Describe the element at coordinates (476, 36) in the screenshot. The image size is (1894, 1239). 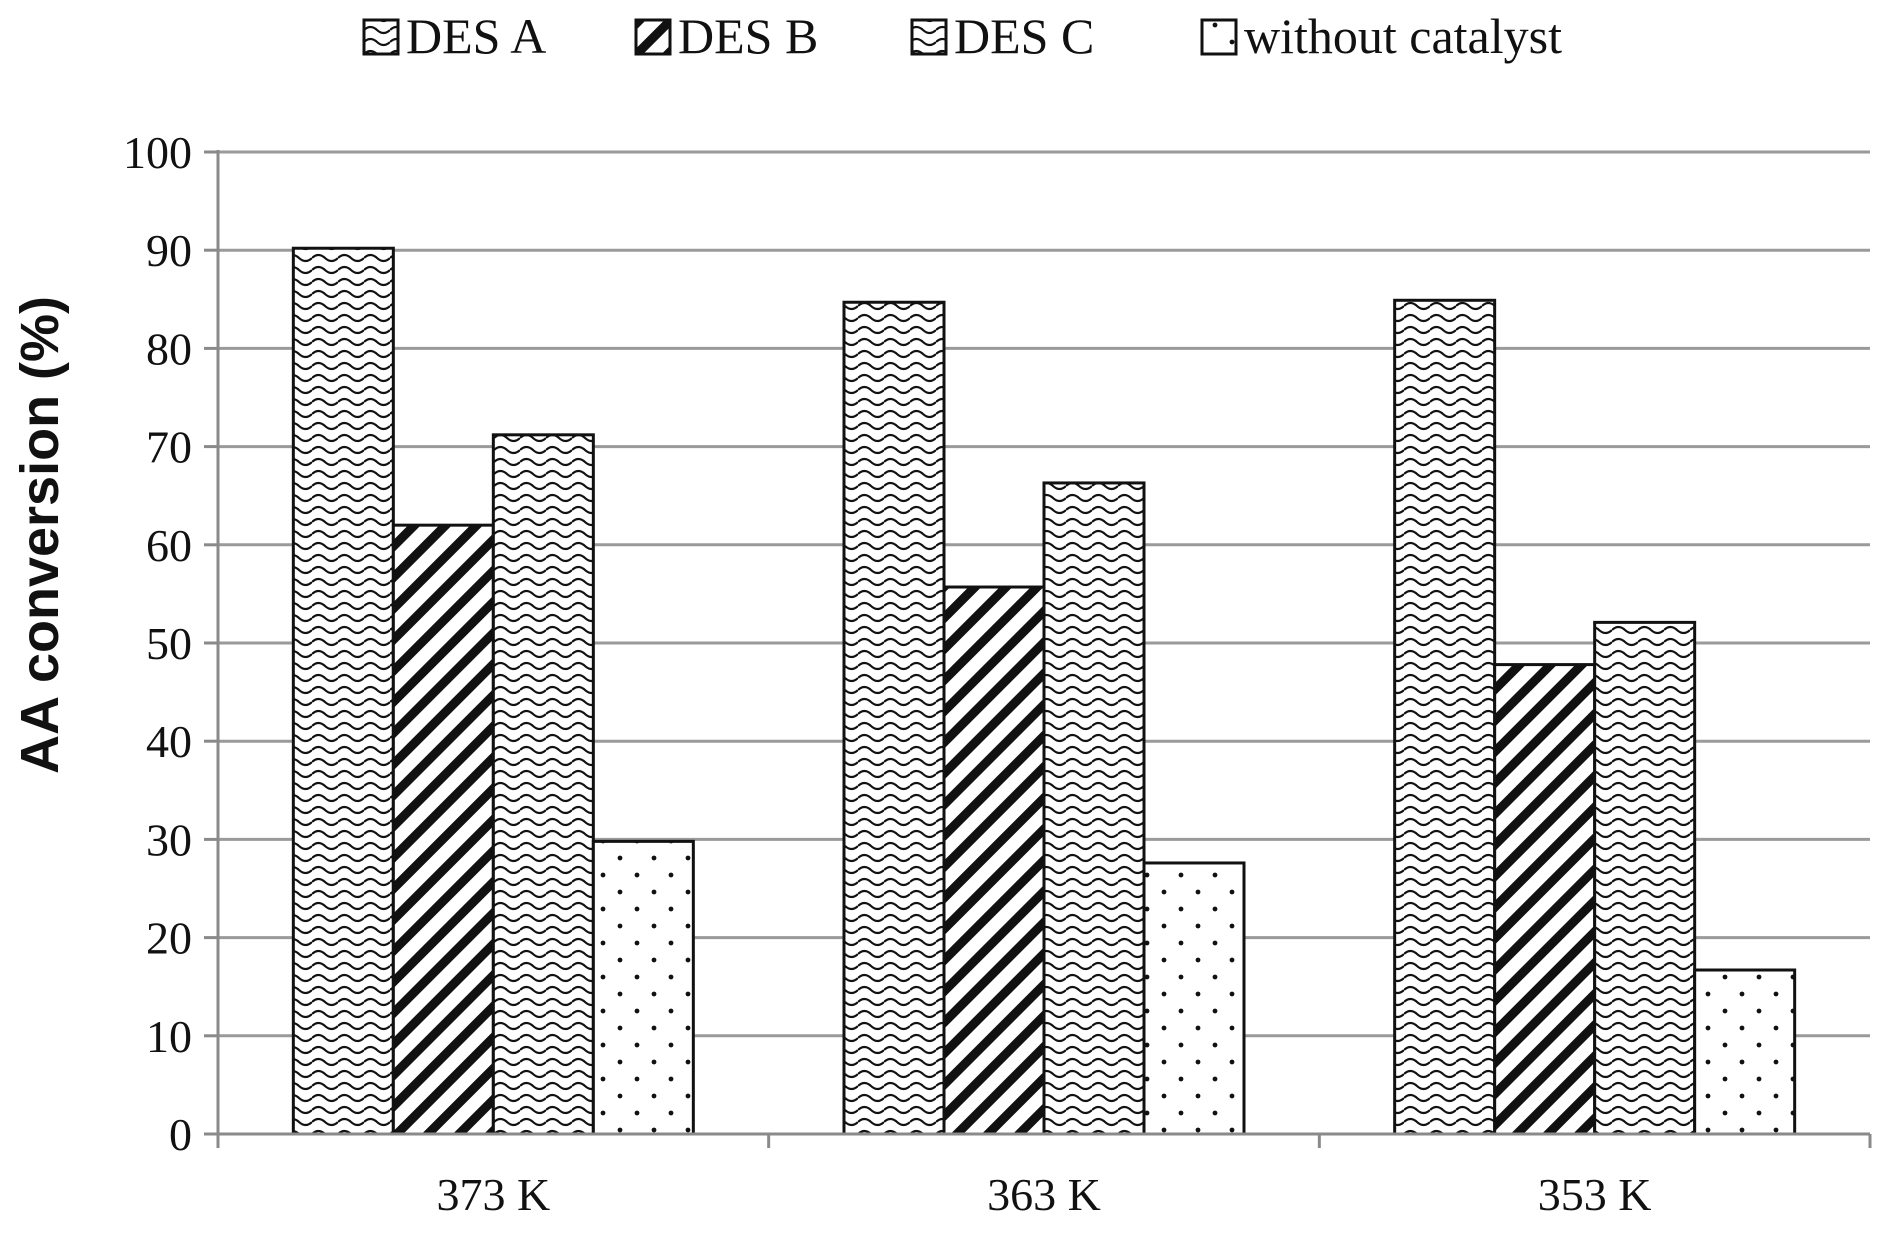
I see `legend-label-des-a: DES A` at that location.